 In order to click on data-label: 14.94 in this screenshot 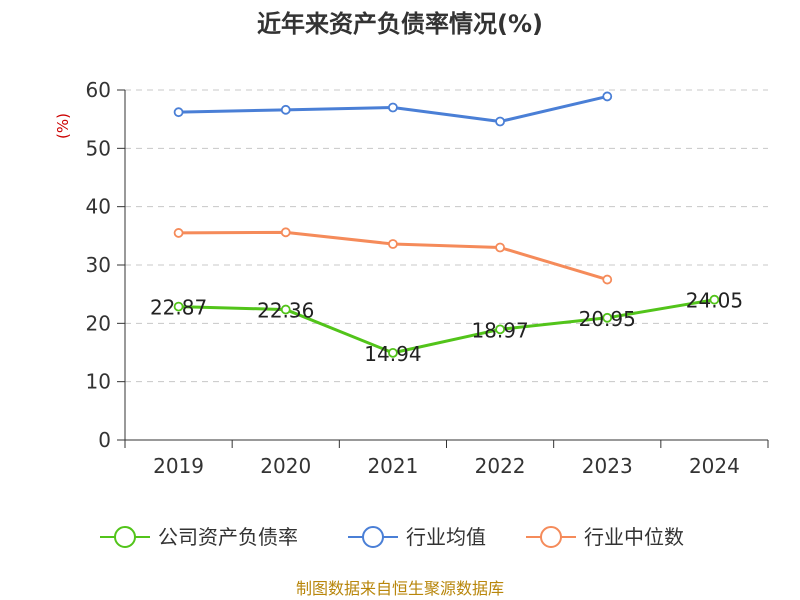, I will do `click(392, 354)`.